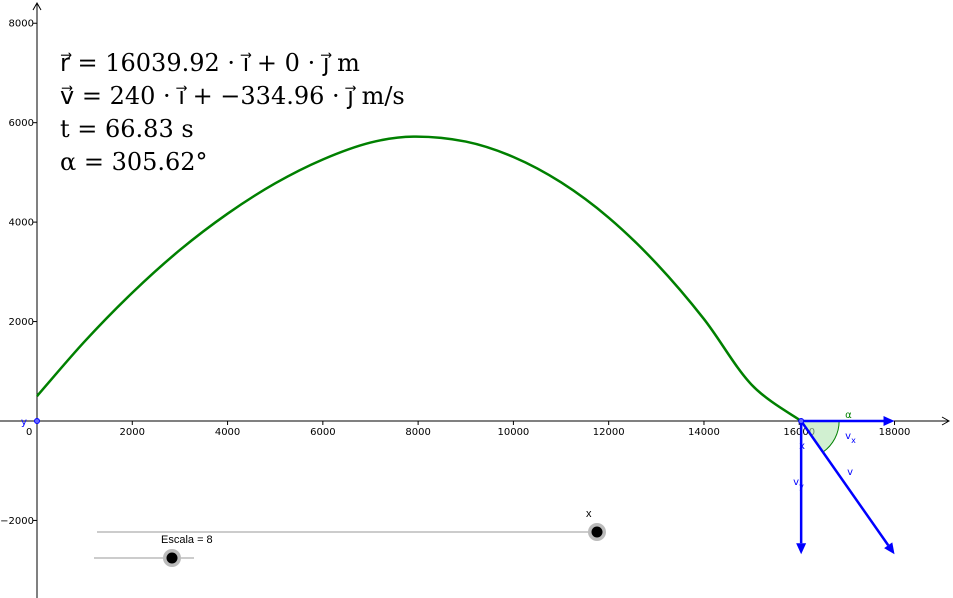 The height and width of the screenshot is (598, 953). I want to click on y-tick-group: −2000 2000 4000 6000 8000, so click(18, 273).